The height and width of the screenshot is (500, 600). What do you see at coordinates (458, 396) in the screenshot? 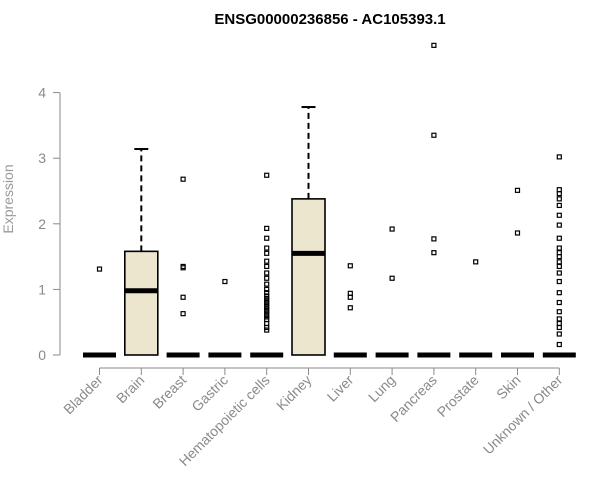
I see `x-tick-label: Prostate` at bounding box center [458, 396].